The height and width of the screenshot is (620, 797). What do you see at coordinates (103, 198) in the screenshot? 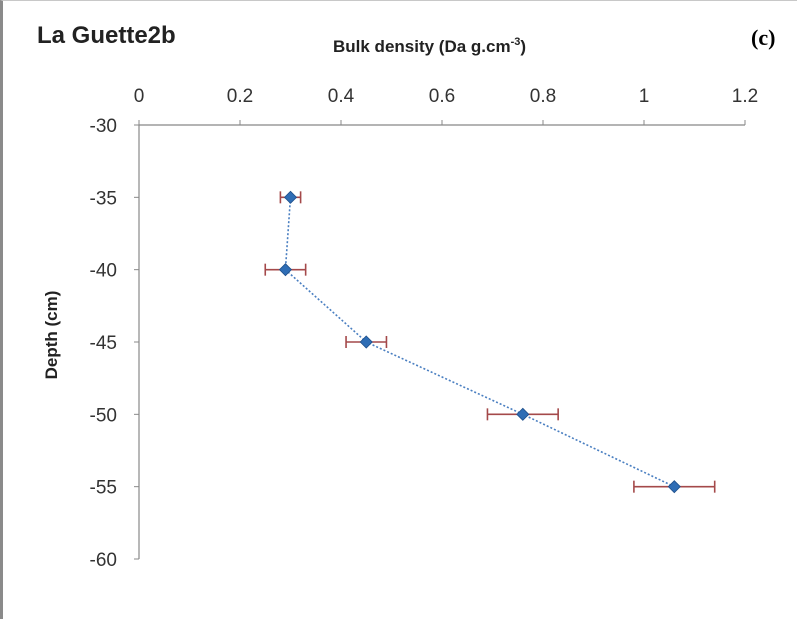
I see `y-tick-label: -35` at bounding box center [103, 198].